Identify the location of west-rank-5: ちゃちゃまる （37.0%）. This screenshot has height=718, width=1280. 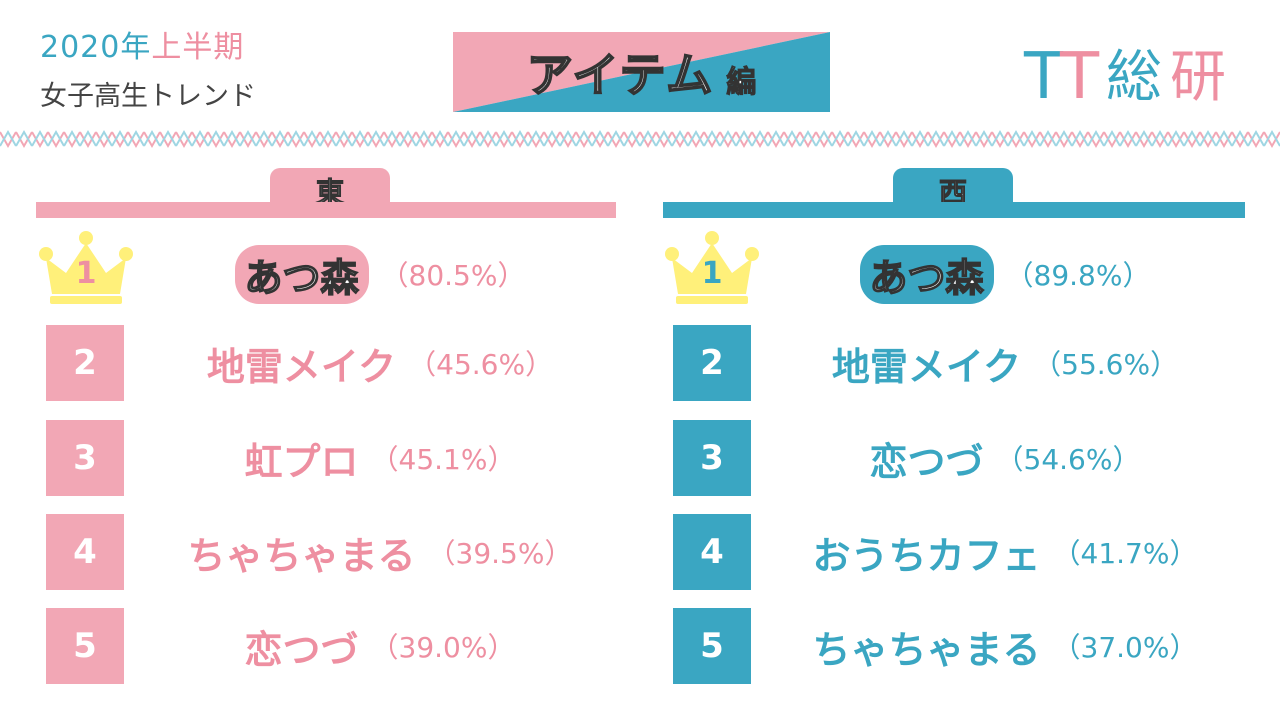
(1005, 646).